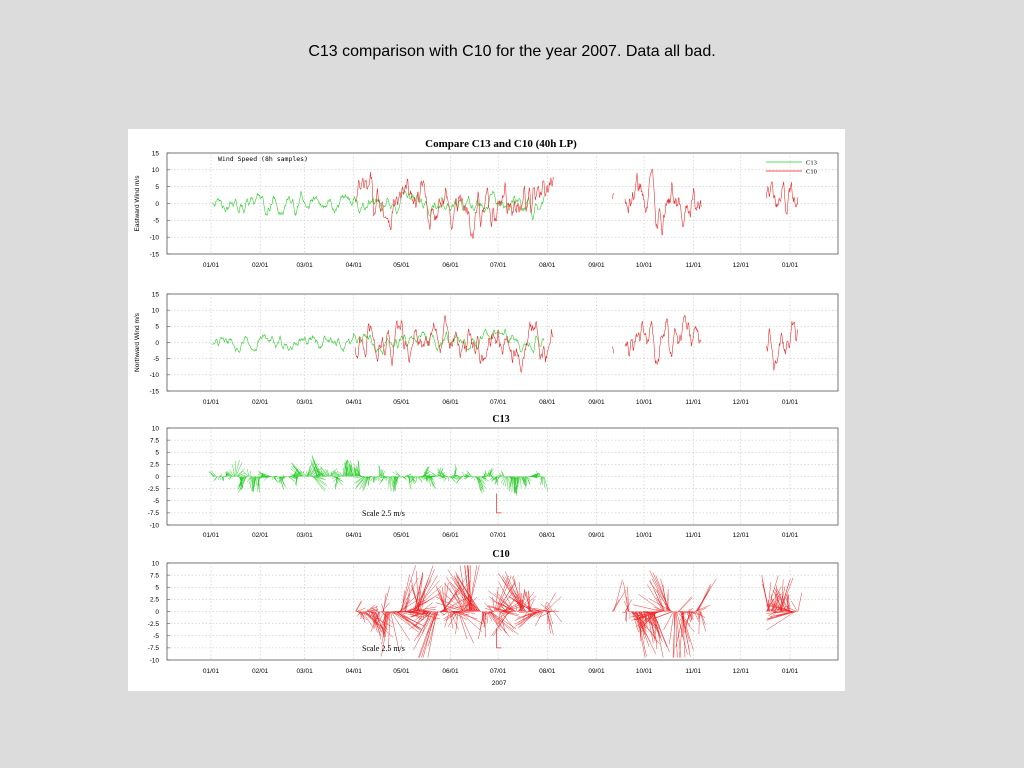 Image resolution: width=1024 pixels, height=768 pixels. Describe the element at coordinates (811, 162) in the screenshot. I see `legend-entry: C13` at that location.